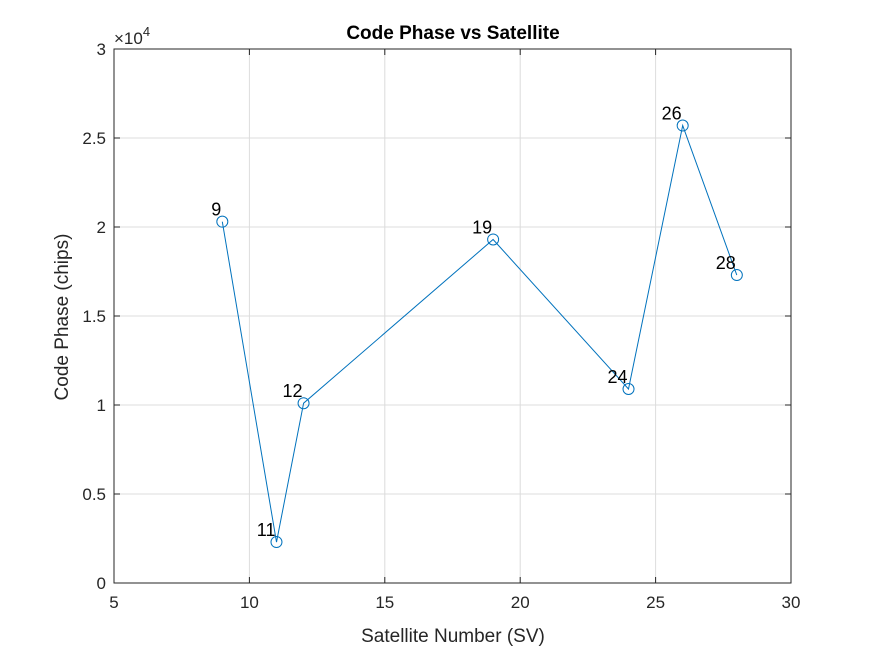 The image size is (875, 661). What do you see at coordinates (672, 114) in the screenshot?
I see `point-label: 26` at bounding box center [672, 114].